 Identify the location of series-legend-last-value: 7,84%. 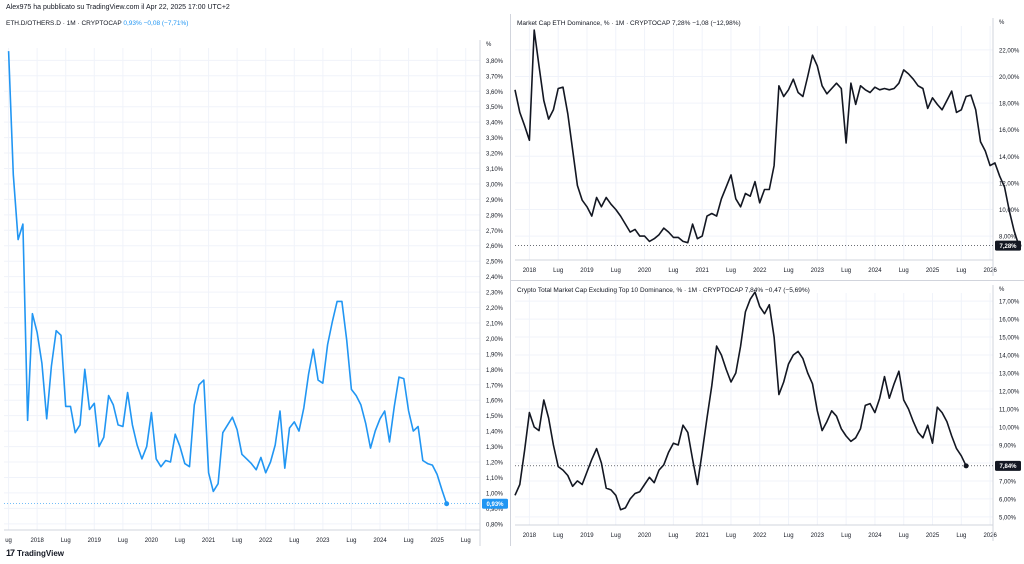
(755, 290).